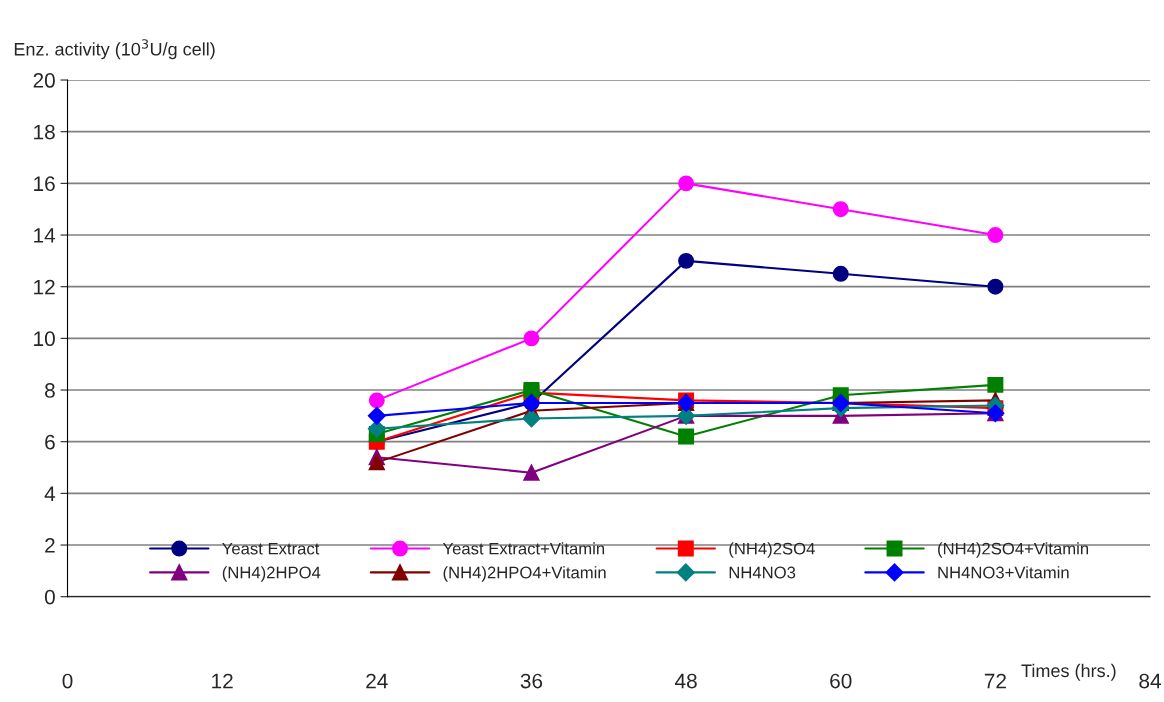 Image resolution: width=1164 pixels, height=702 pixels. I want to click on y-tick-label: 18, so click(44, 132).